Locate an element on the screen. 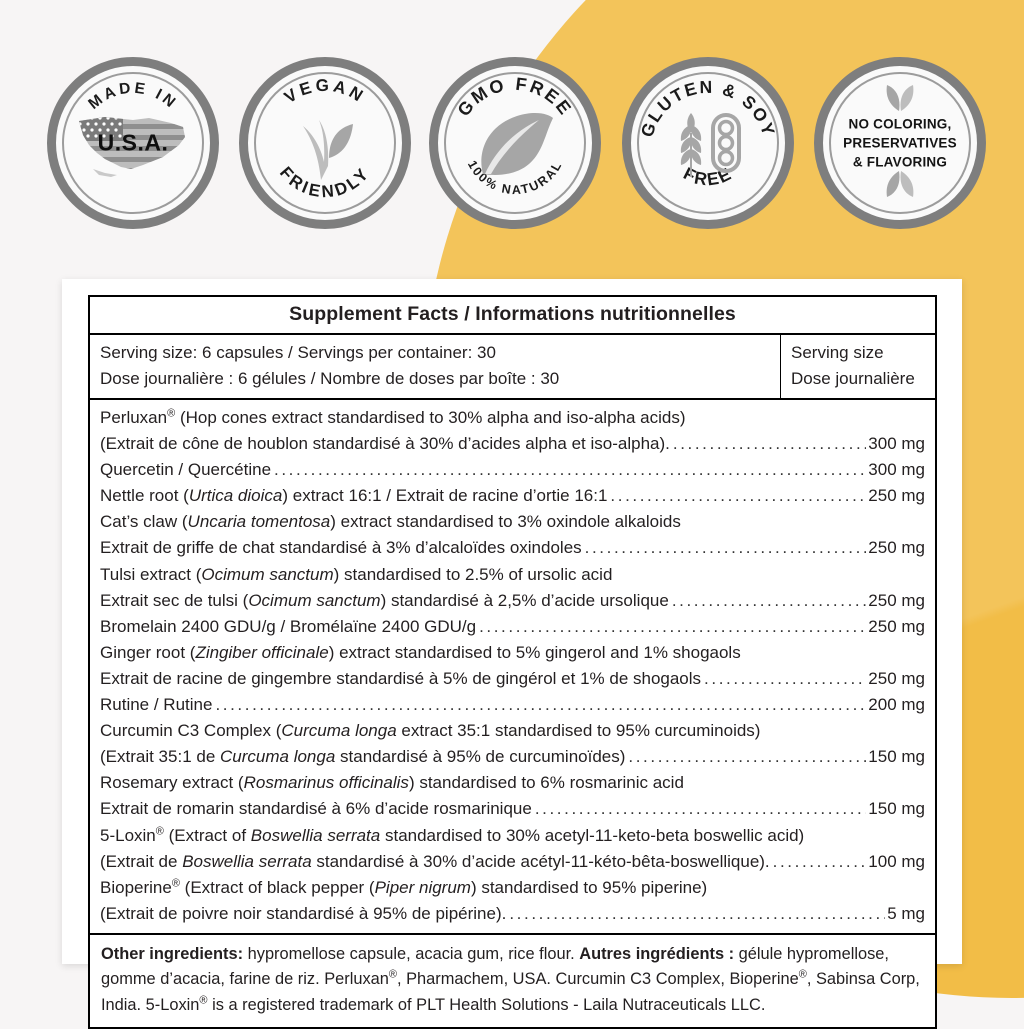  badge-gmo-free: GMO FREE 100% NATURAL is located at coordinates (515, 143).